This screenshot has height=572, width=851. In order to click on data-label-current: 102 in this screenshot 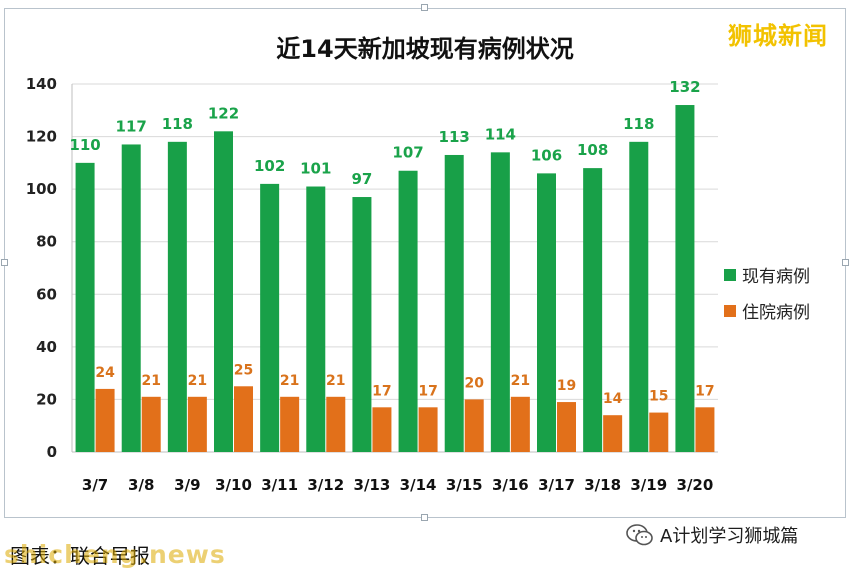, I will do `click(269, 166)`.